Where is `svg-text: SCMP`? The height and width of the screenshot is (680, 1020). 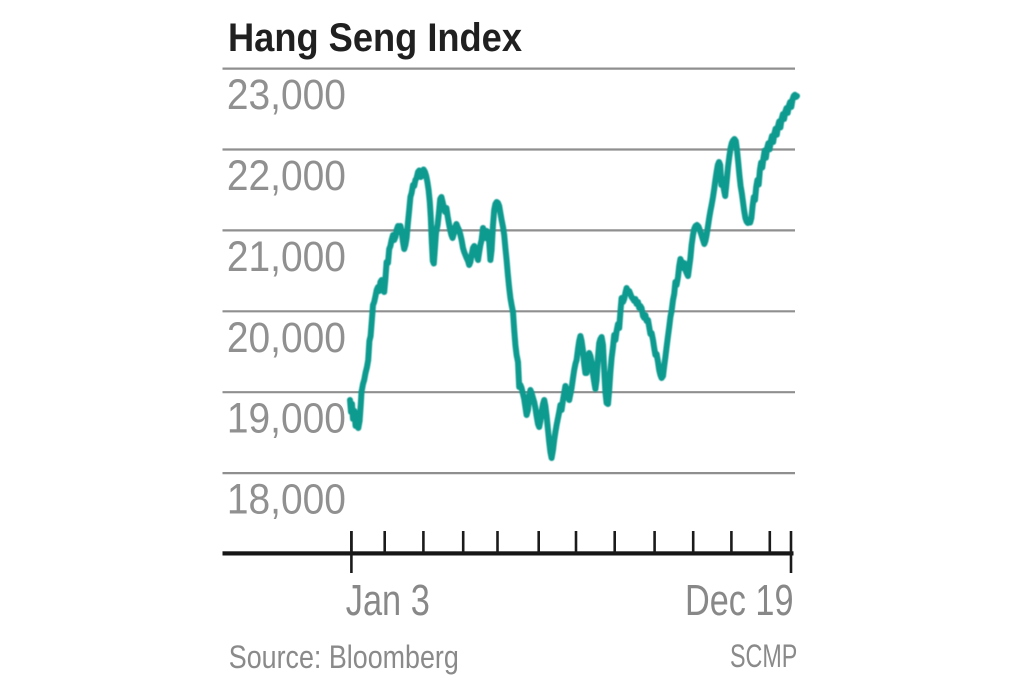 svg-text: SCMP is located at coordinates (763, 656).